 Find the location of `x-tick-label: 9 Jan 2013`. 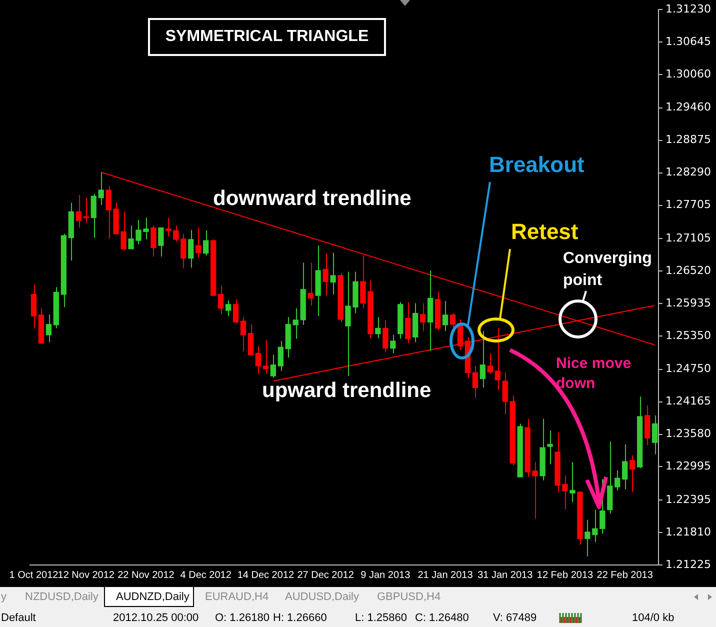

x-tick-label: 9 Jan 2013 is located at coordinates (385, 575).